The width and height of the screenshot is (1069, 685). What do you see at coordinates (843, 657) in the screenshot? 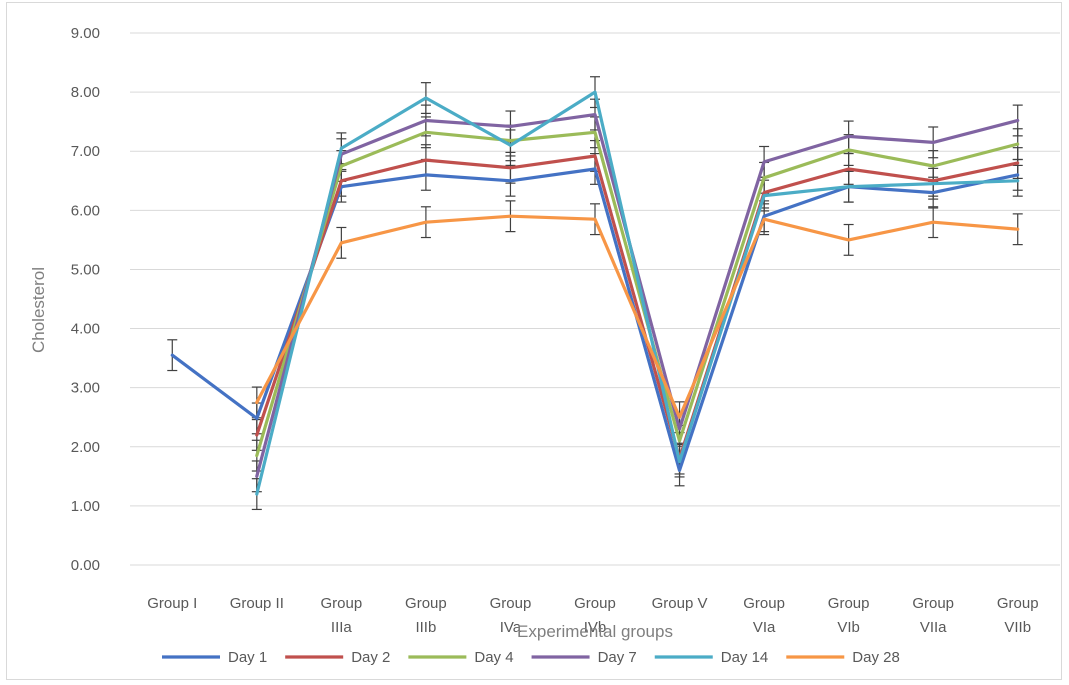
I see `legend-item-day-28: Day 28` at bounding box center [843, 657].